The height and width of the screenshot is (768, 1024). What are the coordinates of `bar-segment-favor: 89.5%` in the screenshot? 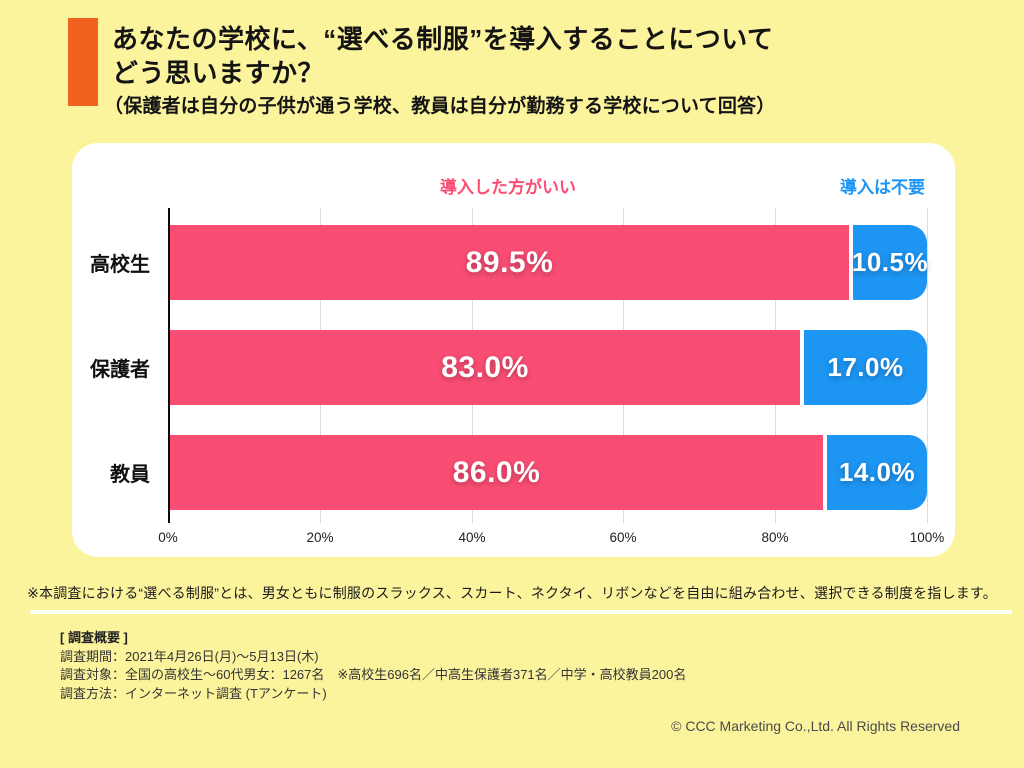 It's located at (509, 262).